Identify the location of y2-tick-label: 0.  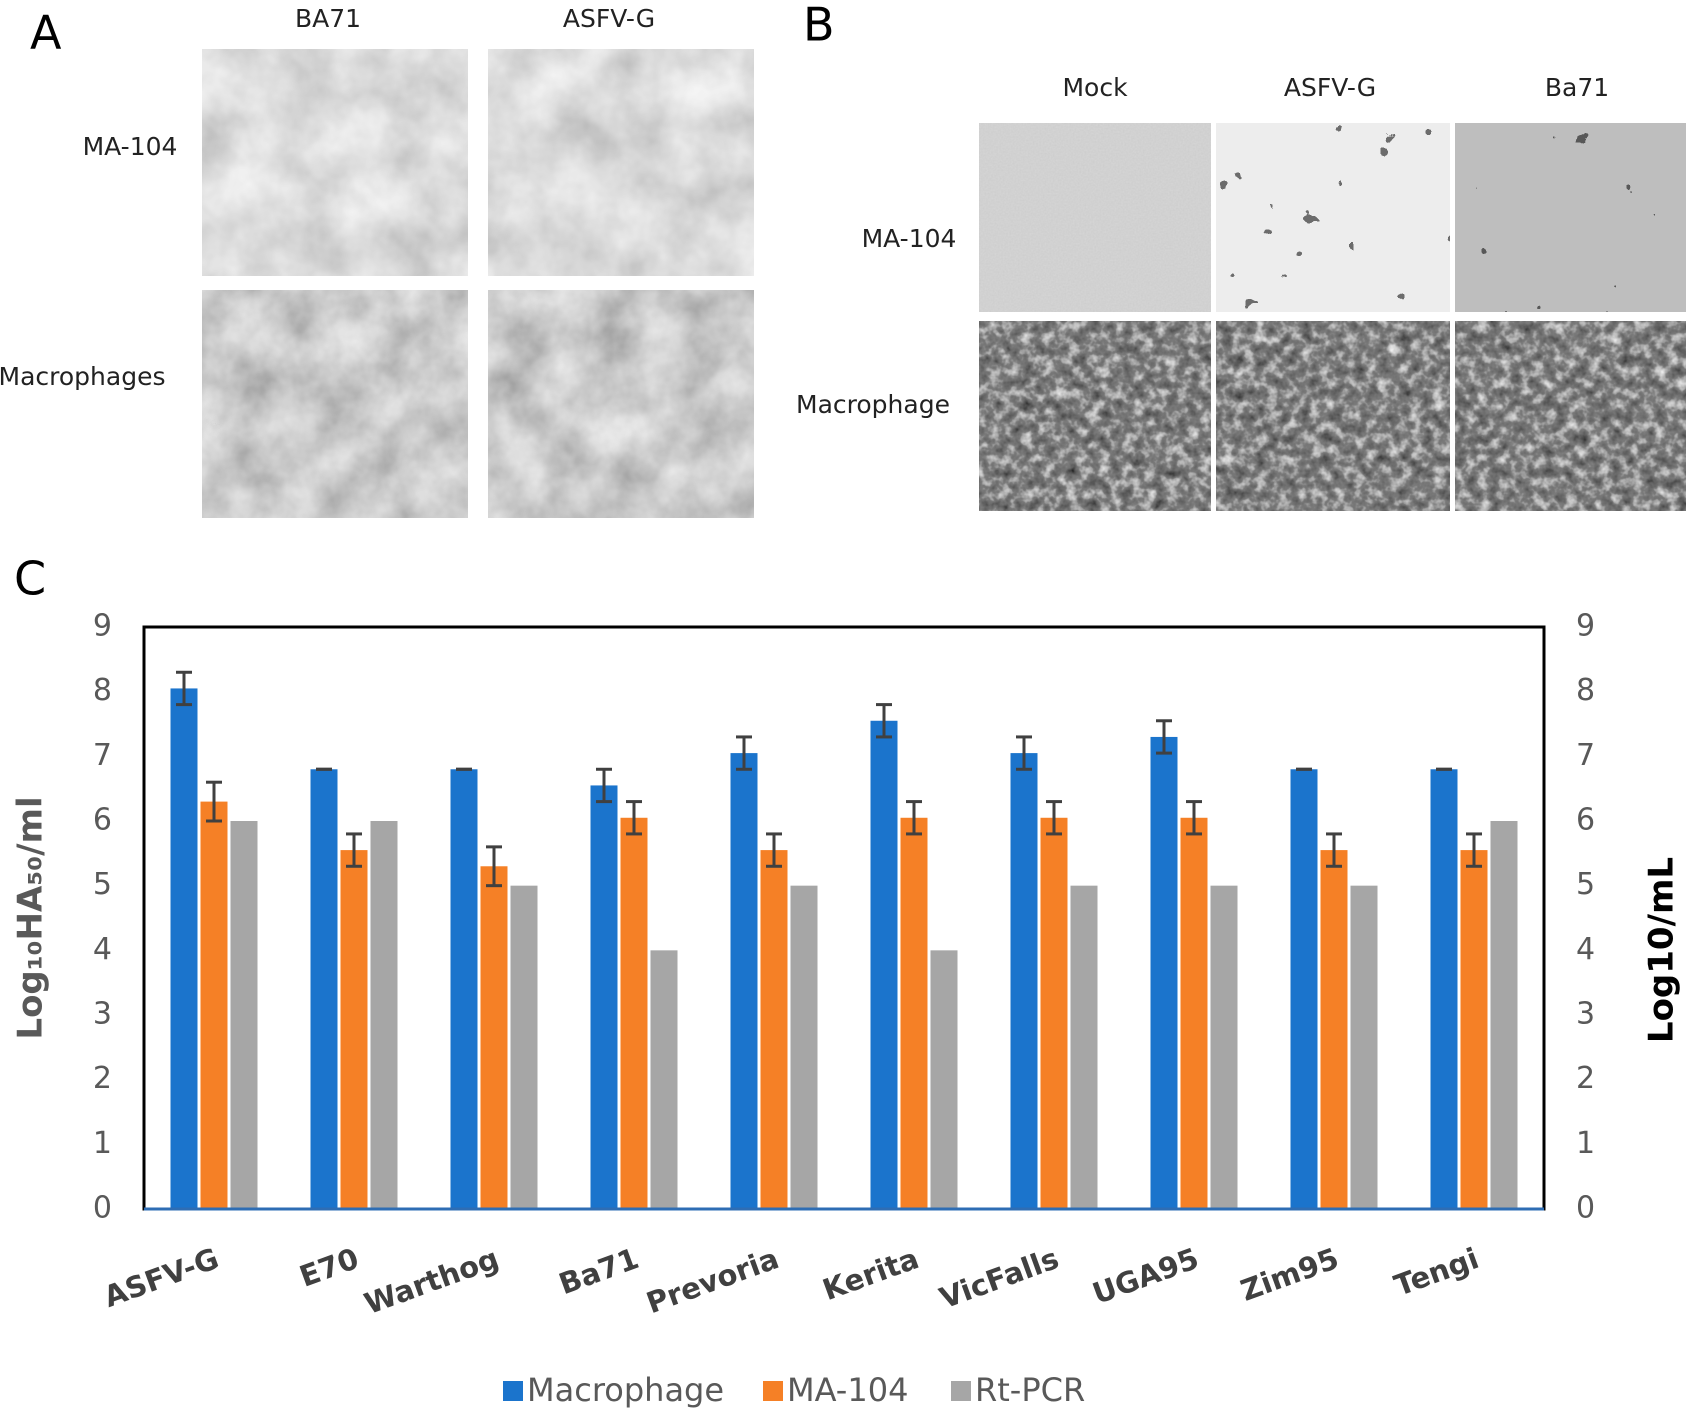
(1585, 1208).